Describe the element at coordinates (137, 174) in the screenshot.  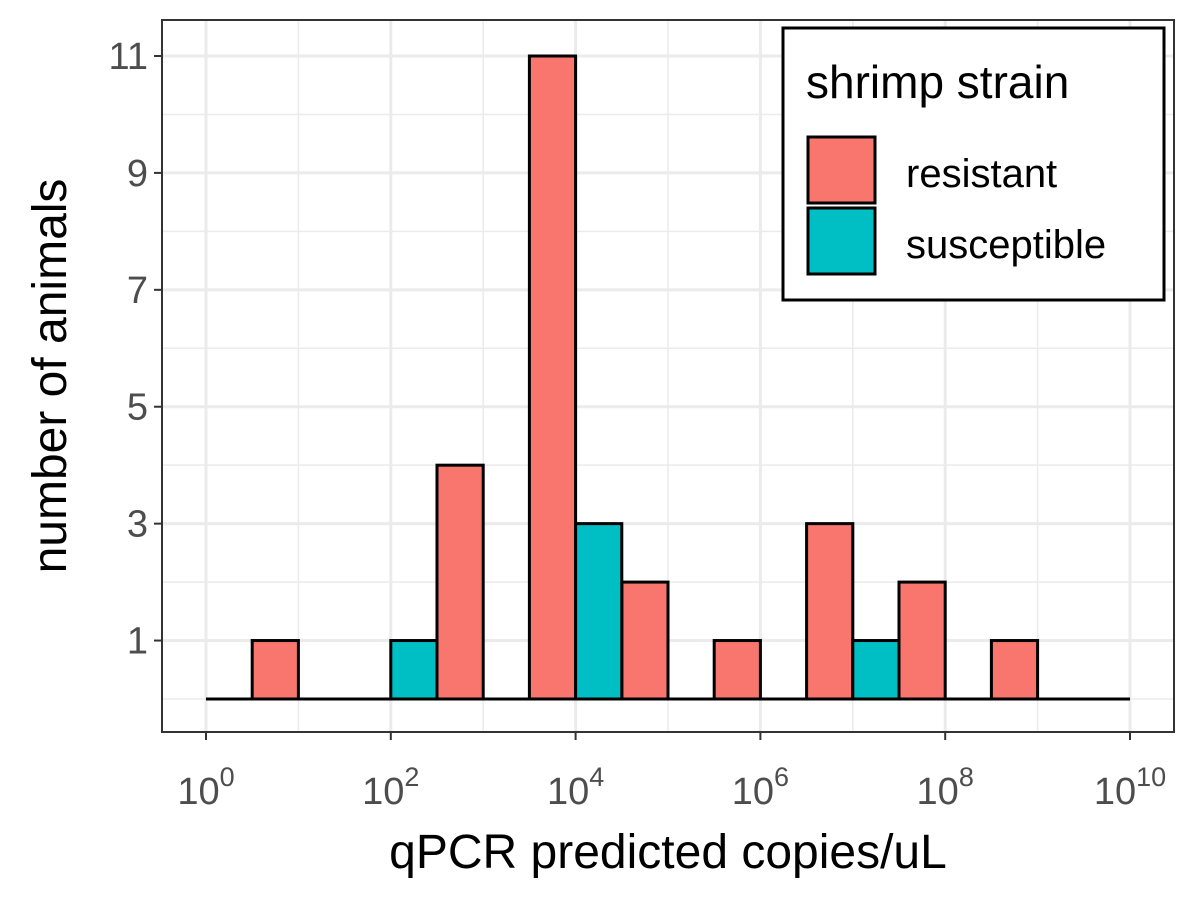
I see `y-tick-label: 9` at that location.